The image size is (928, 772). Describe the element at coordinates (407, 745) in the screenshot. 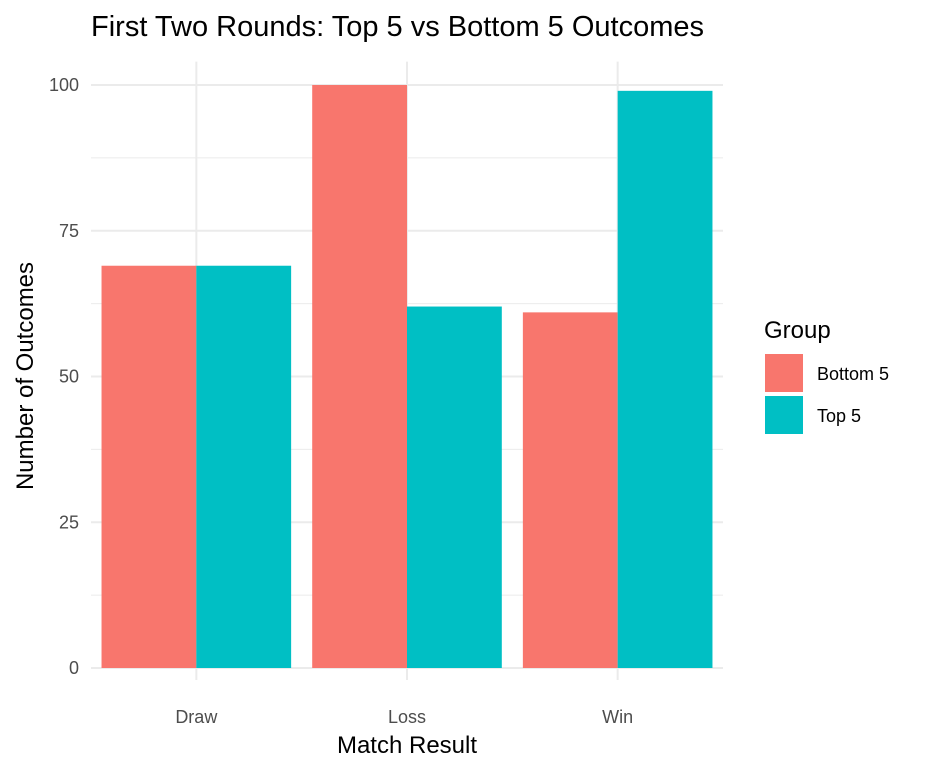

I see `x-axis-title: Match Result` at that location.